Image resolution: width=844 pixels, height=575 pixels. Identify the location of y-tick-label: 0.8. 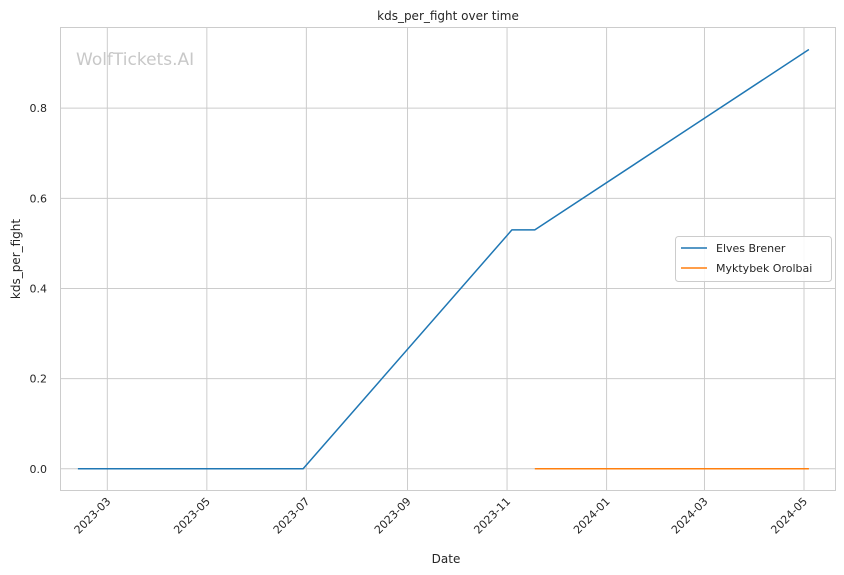
(39, 108).